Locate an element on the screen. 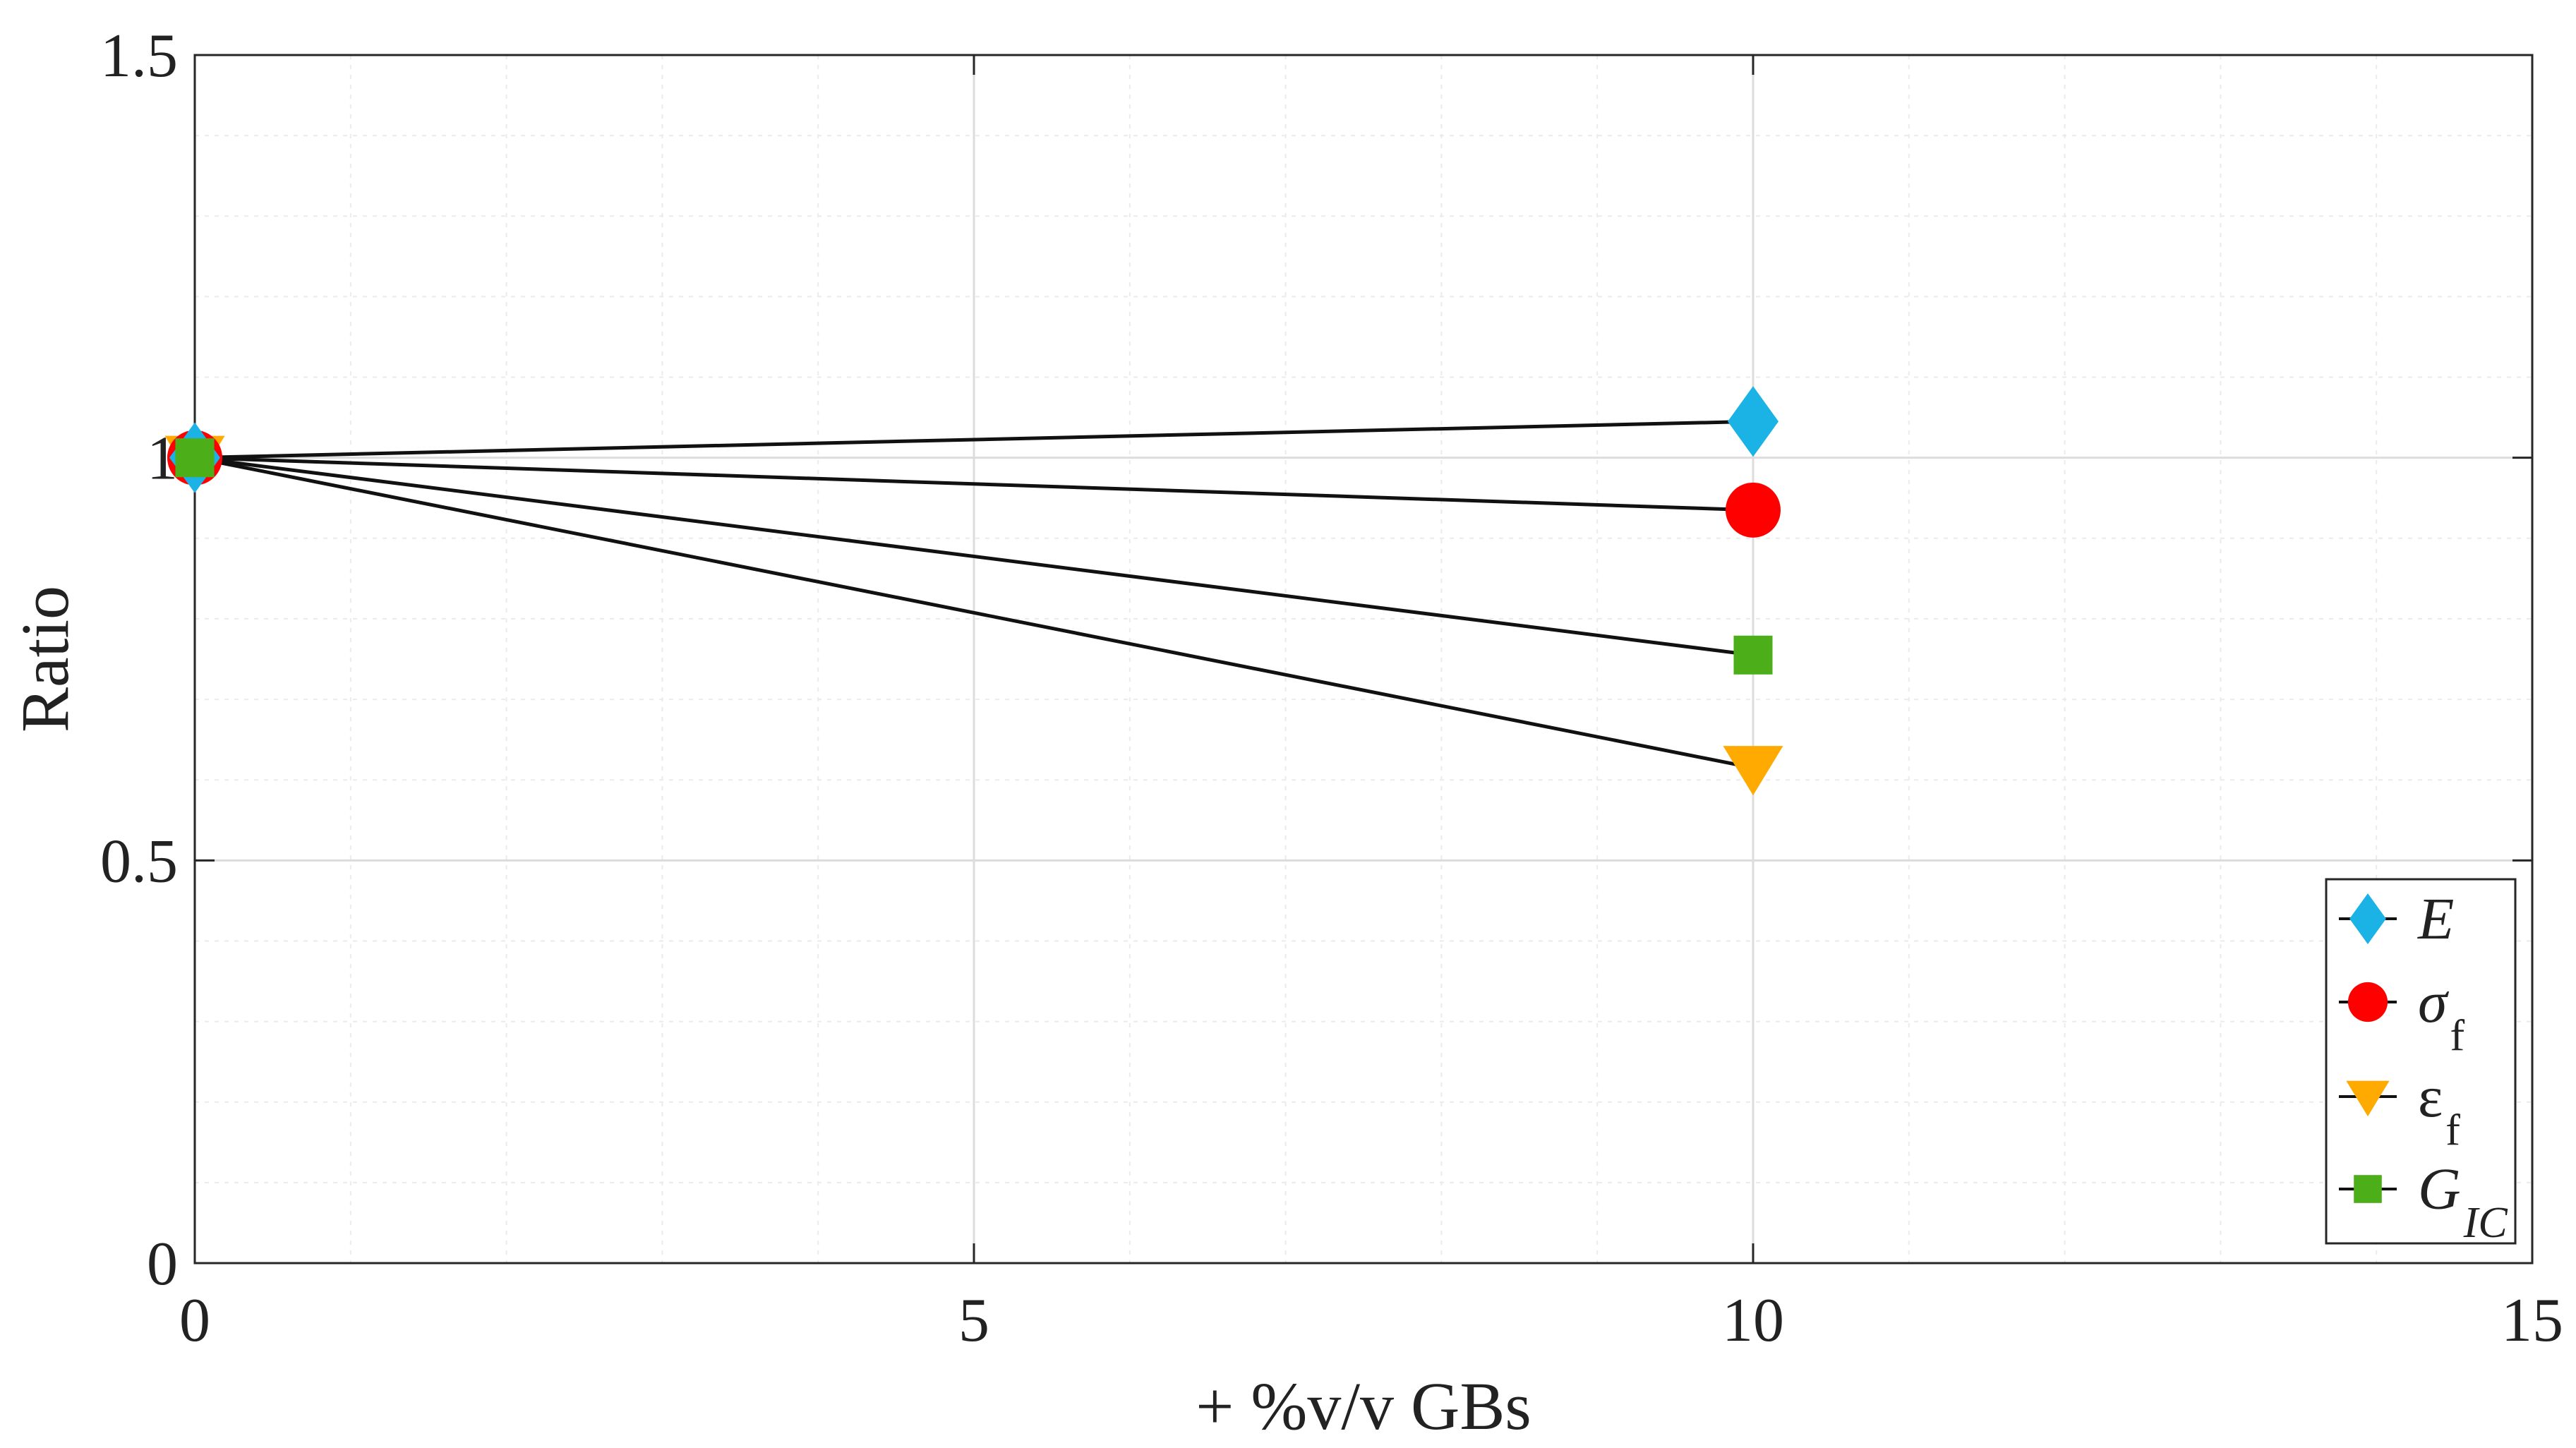 This screenshot has height=1448, width=2576. legend-symbol: ε is located at coordinates (2430, 1097).